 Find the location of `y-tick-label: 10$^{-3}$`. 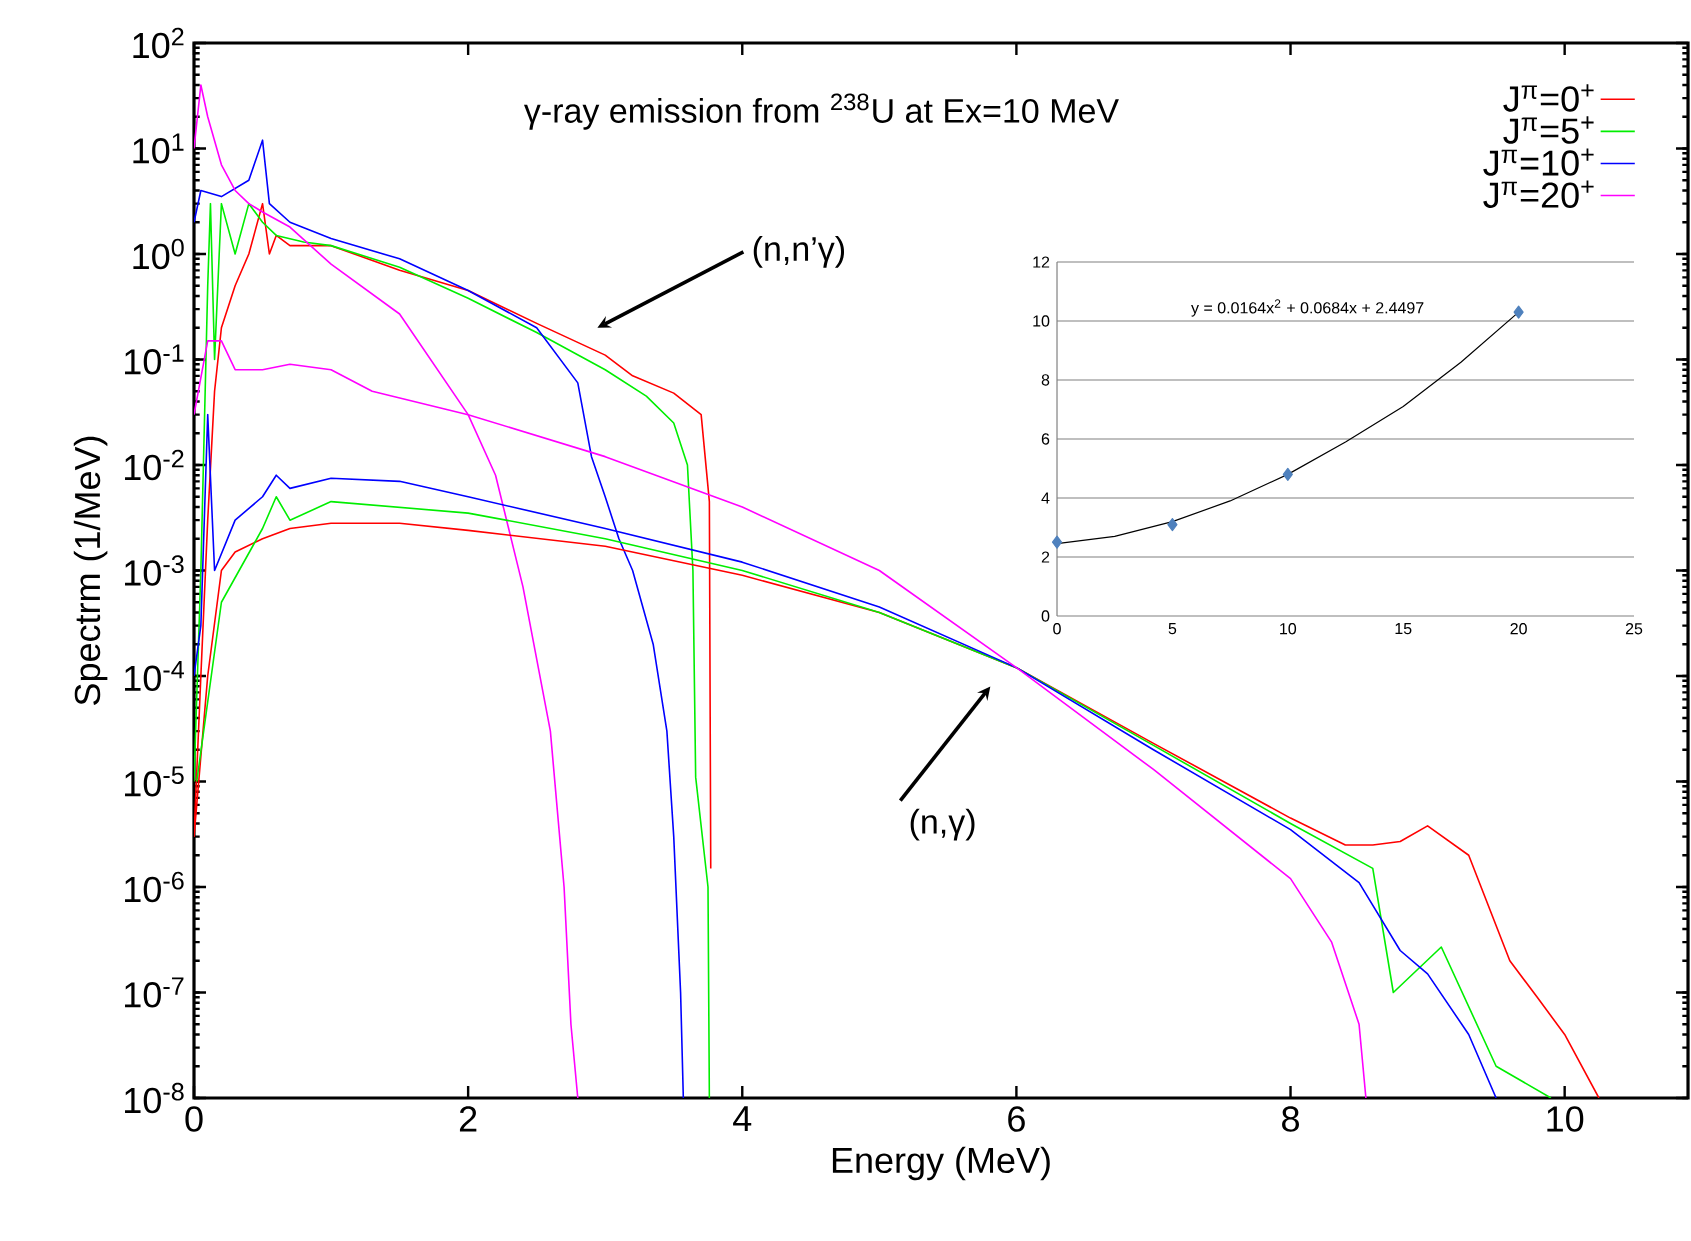

y-tick-label: 10$^{-3}$ is located at coordinates (154, 570).